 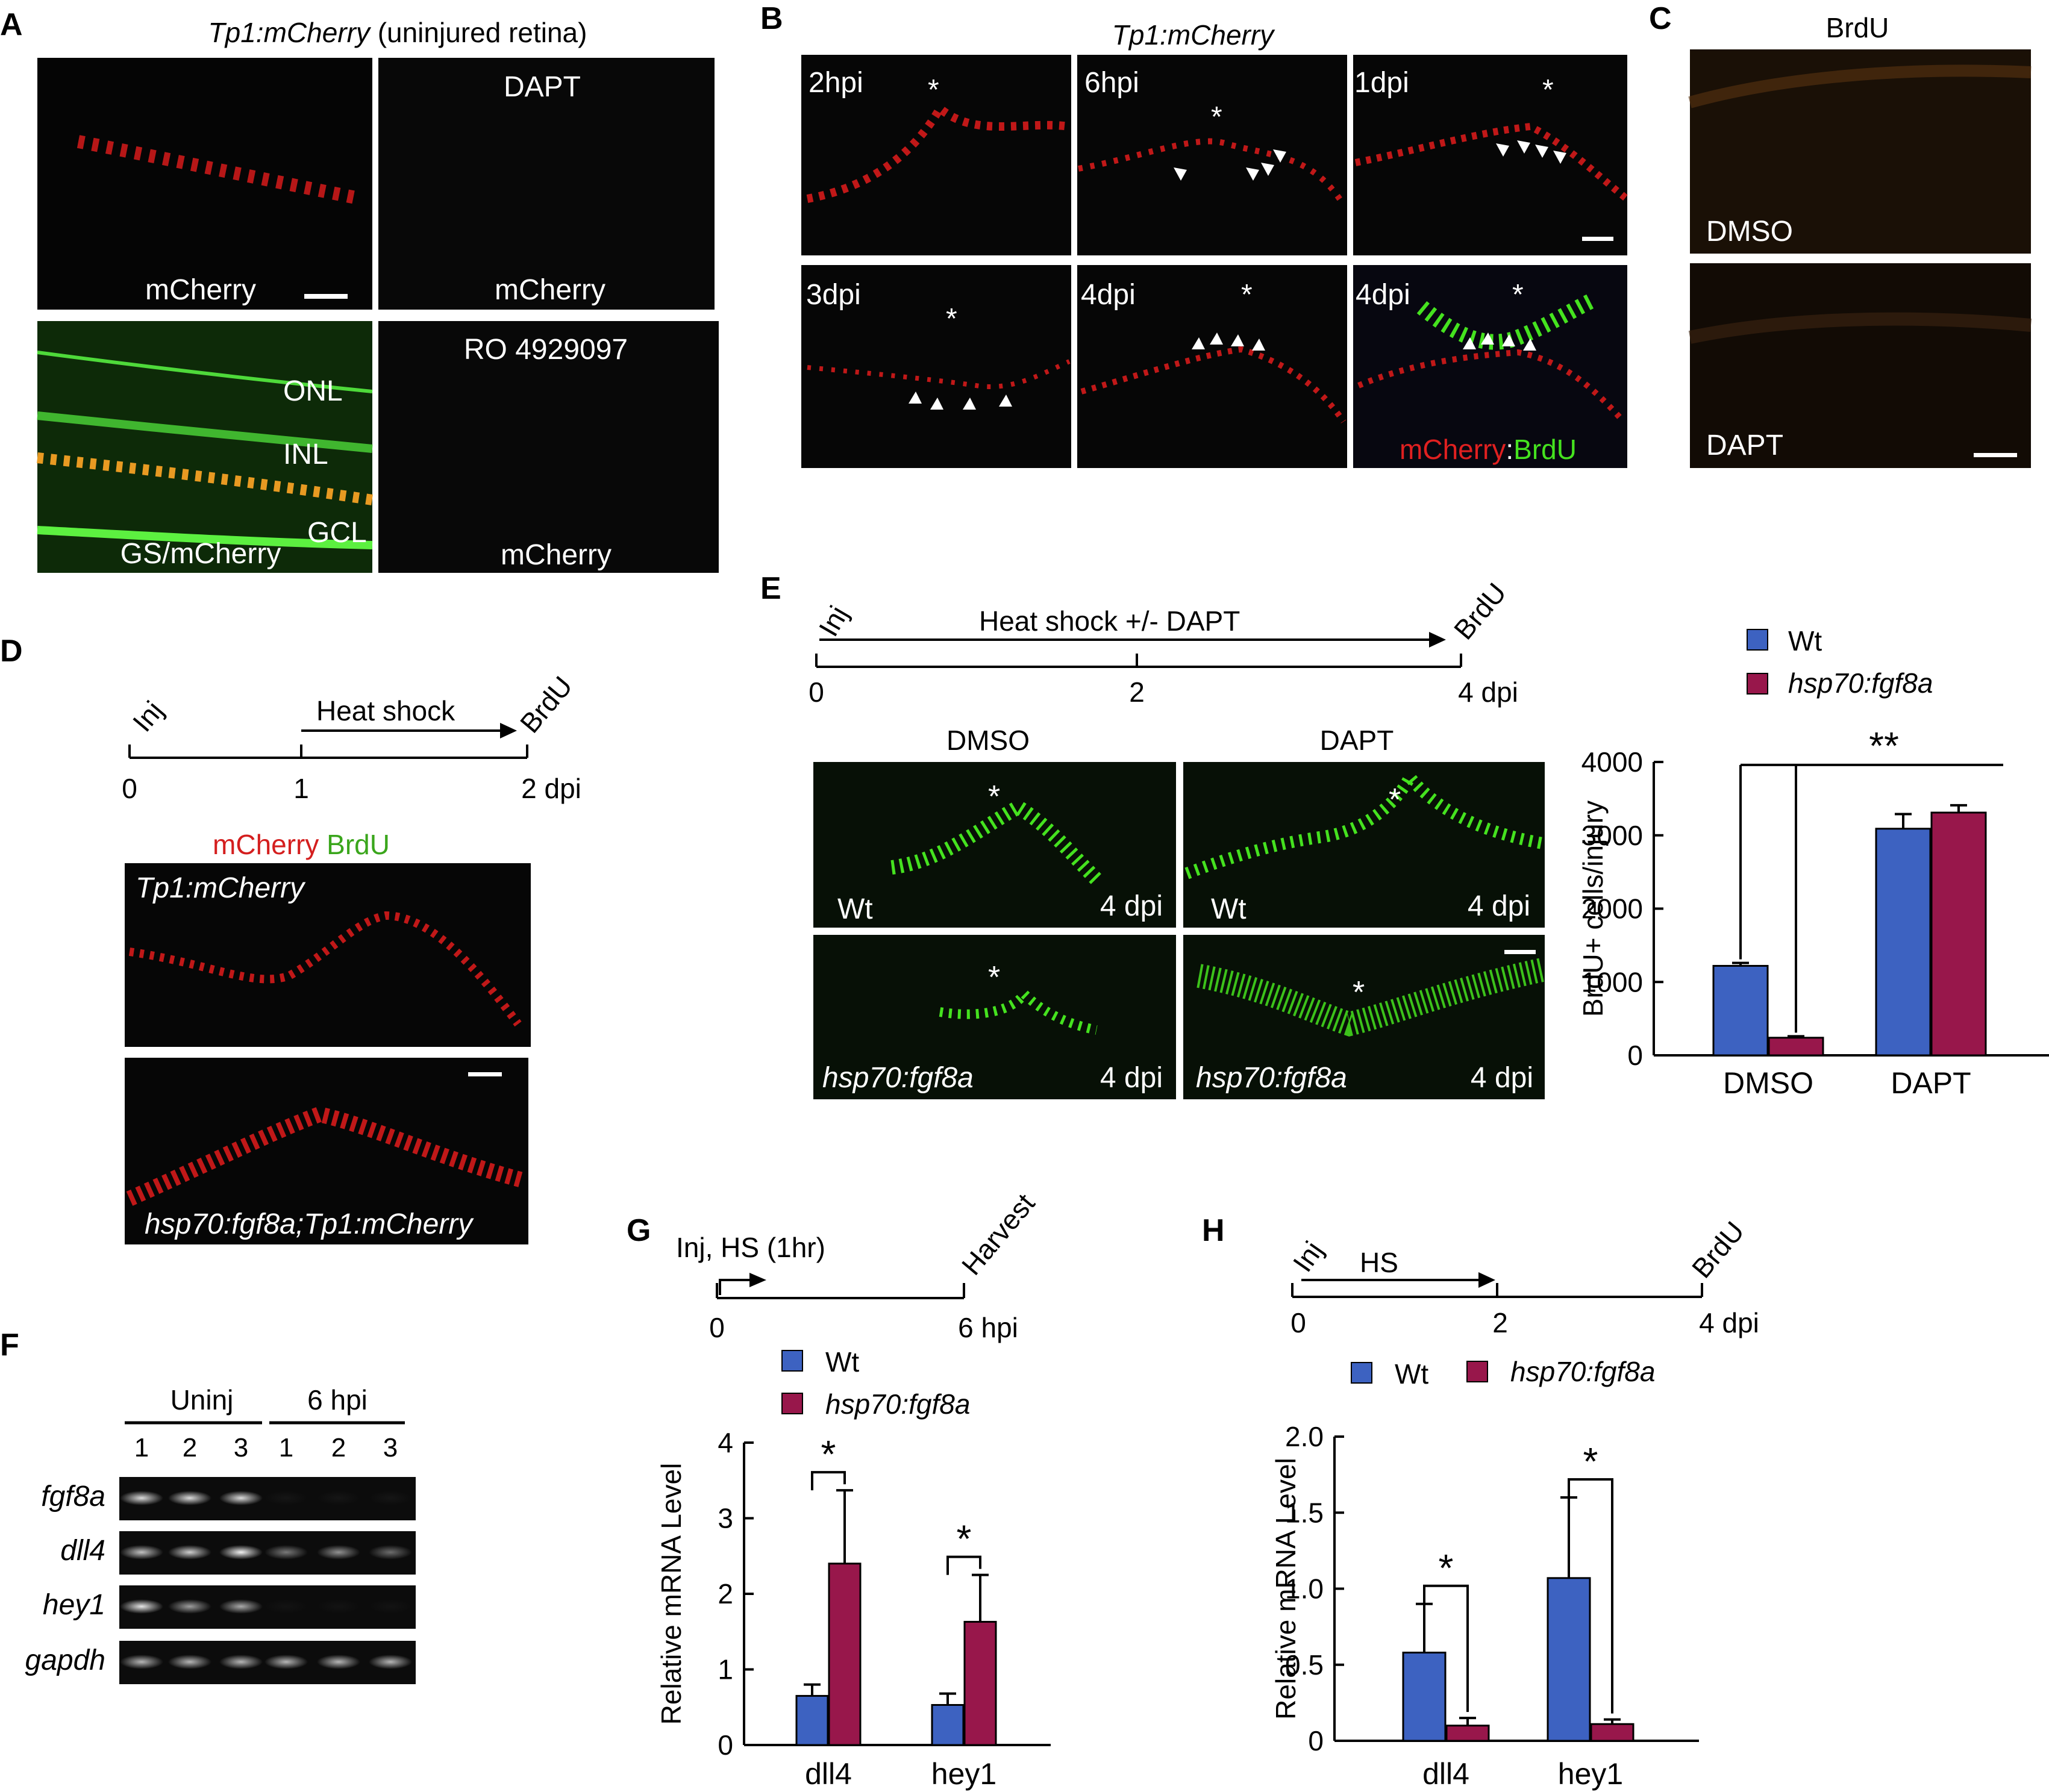 I want to click on e-y-tick-label: 3000, so click(x=1612, y=835).